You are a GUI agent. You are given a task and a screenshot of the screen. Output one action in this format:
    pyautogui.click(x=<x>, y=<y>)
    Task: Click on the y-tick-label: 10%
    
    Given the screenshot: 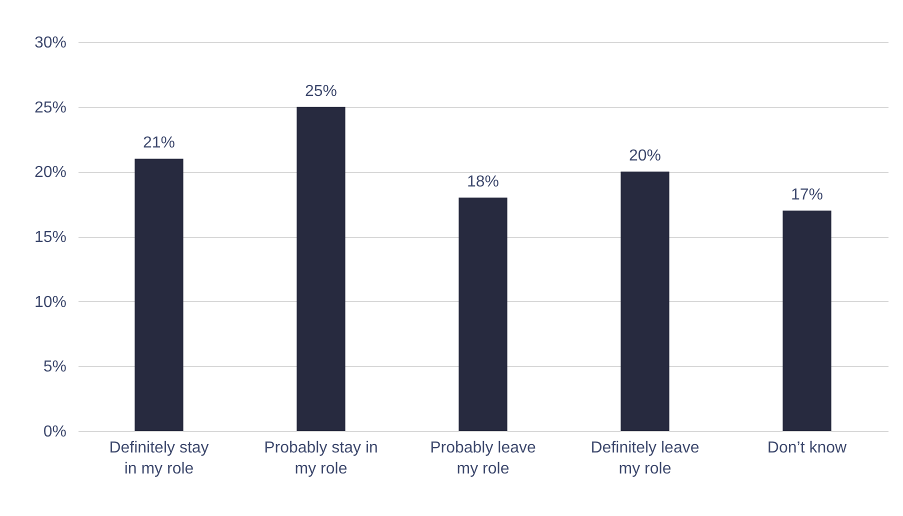 What is the action you would take?
    pyautogui.click(x=50, y=302)
    